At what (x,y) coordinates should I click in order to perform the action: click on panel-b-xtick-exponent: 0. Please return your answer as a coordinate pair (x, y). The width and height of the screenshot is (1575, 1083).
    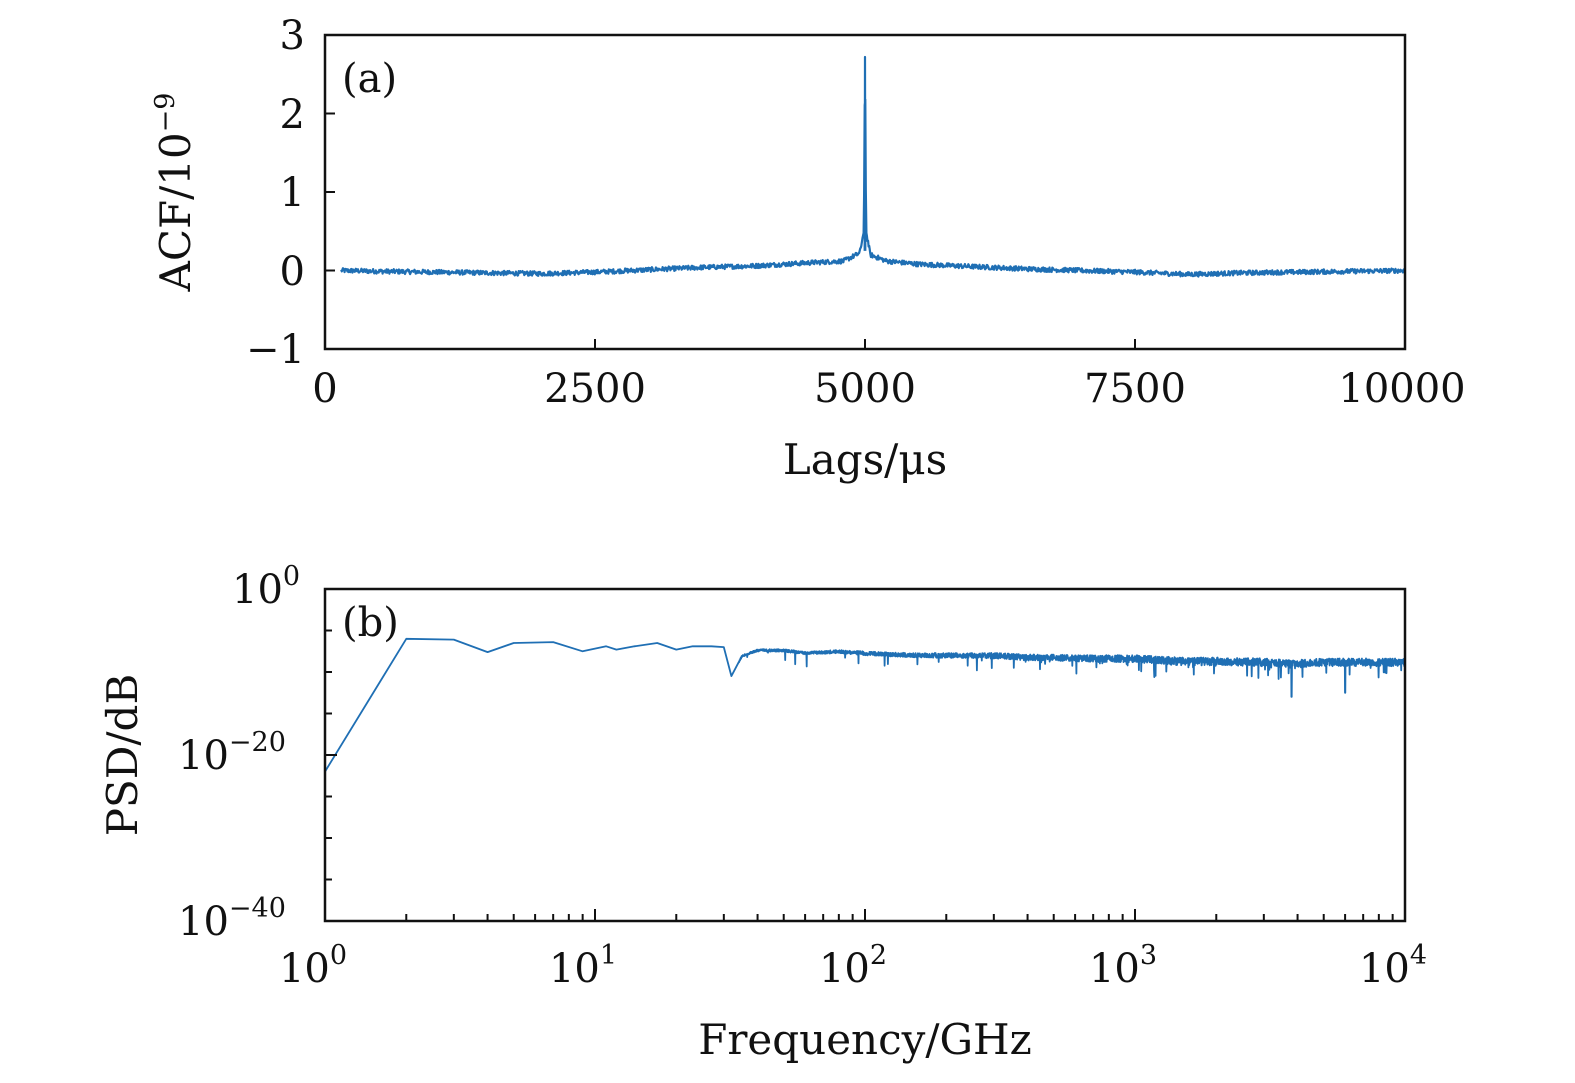
    Looking at the image, I should click on (338, 955).